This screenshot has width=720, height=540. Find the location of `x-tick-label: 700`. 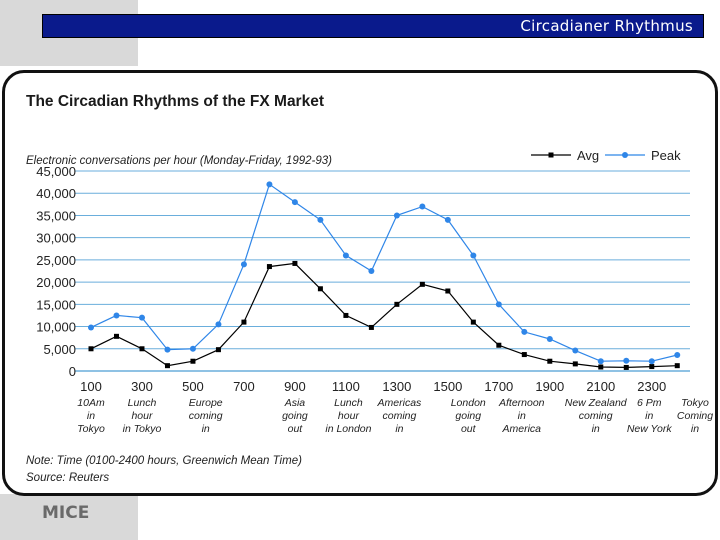

x-tick-label: 700 is located at coordinates (244, 386).